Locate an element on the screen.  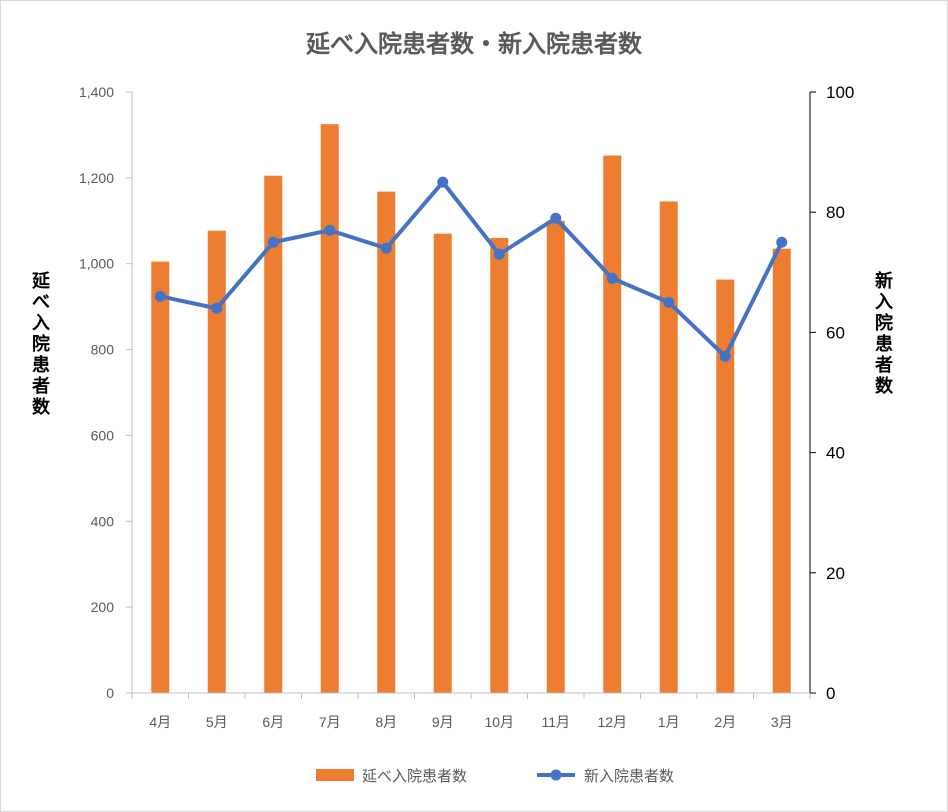
right-tick-label: 20 is located at coordinates (835, 573).